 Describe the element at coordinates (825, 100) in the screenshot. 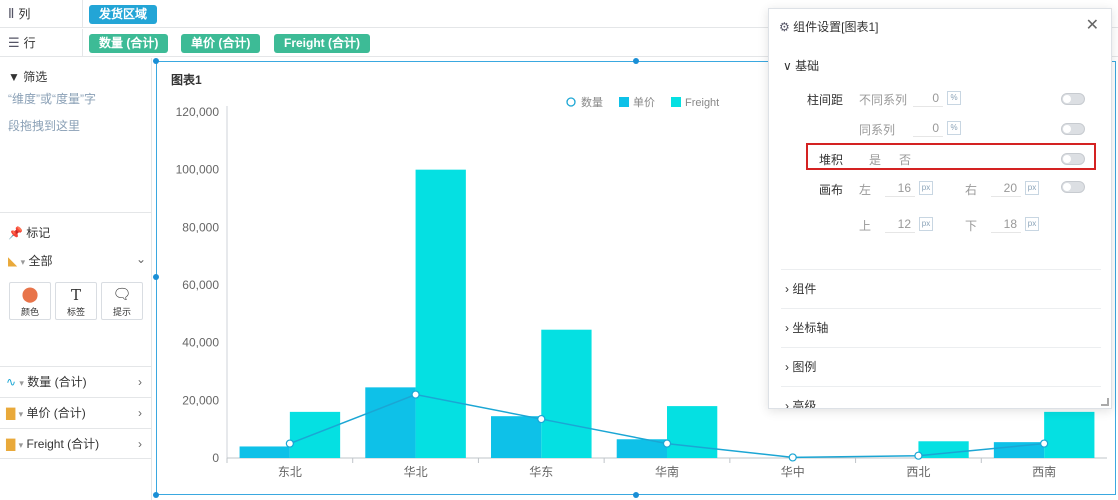

I see `bar-spacing-label: 柱间距` at that location.